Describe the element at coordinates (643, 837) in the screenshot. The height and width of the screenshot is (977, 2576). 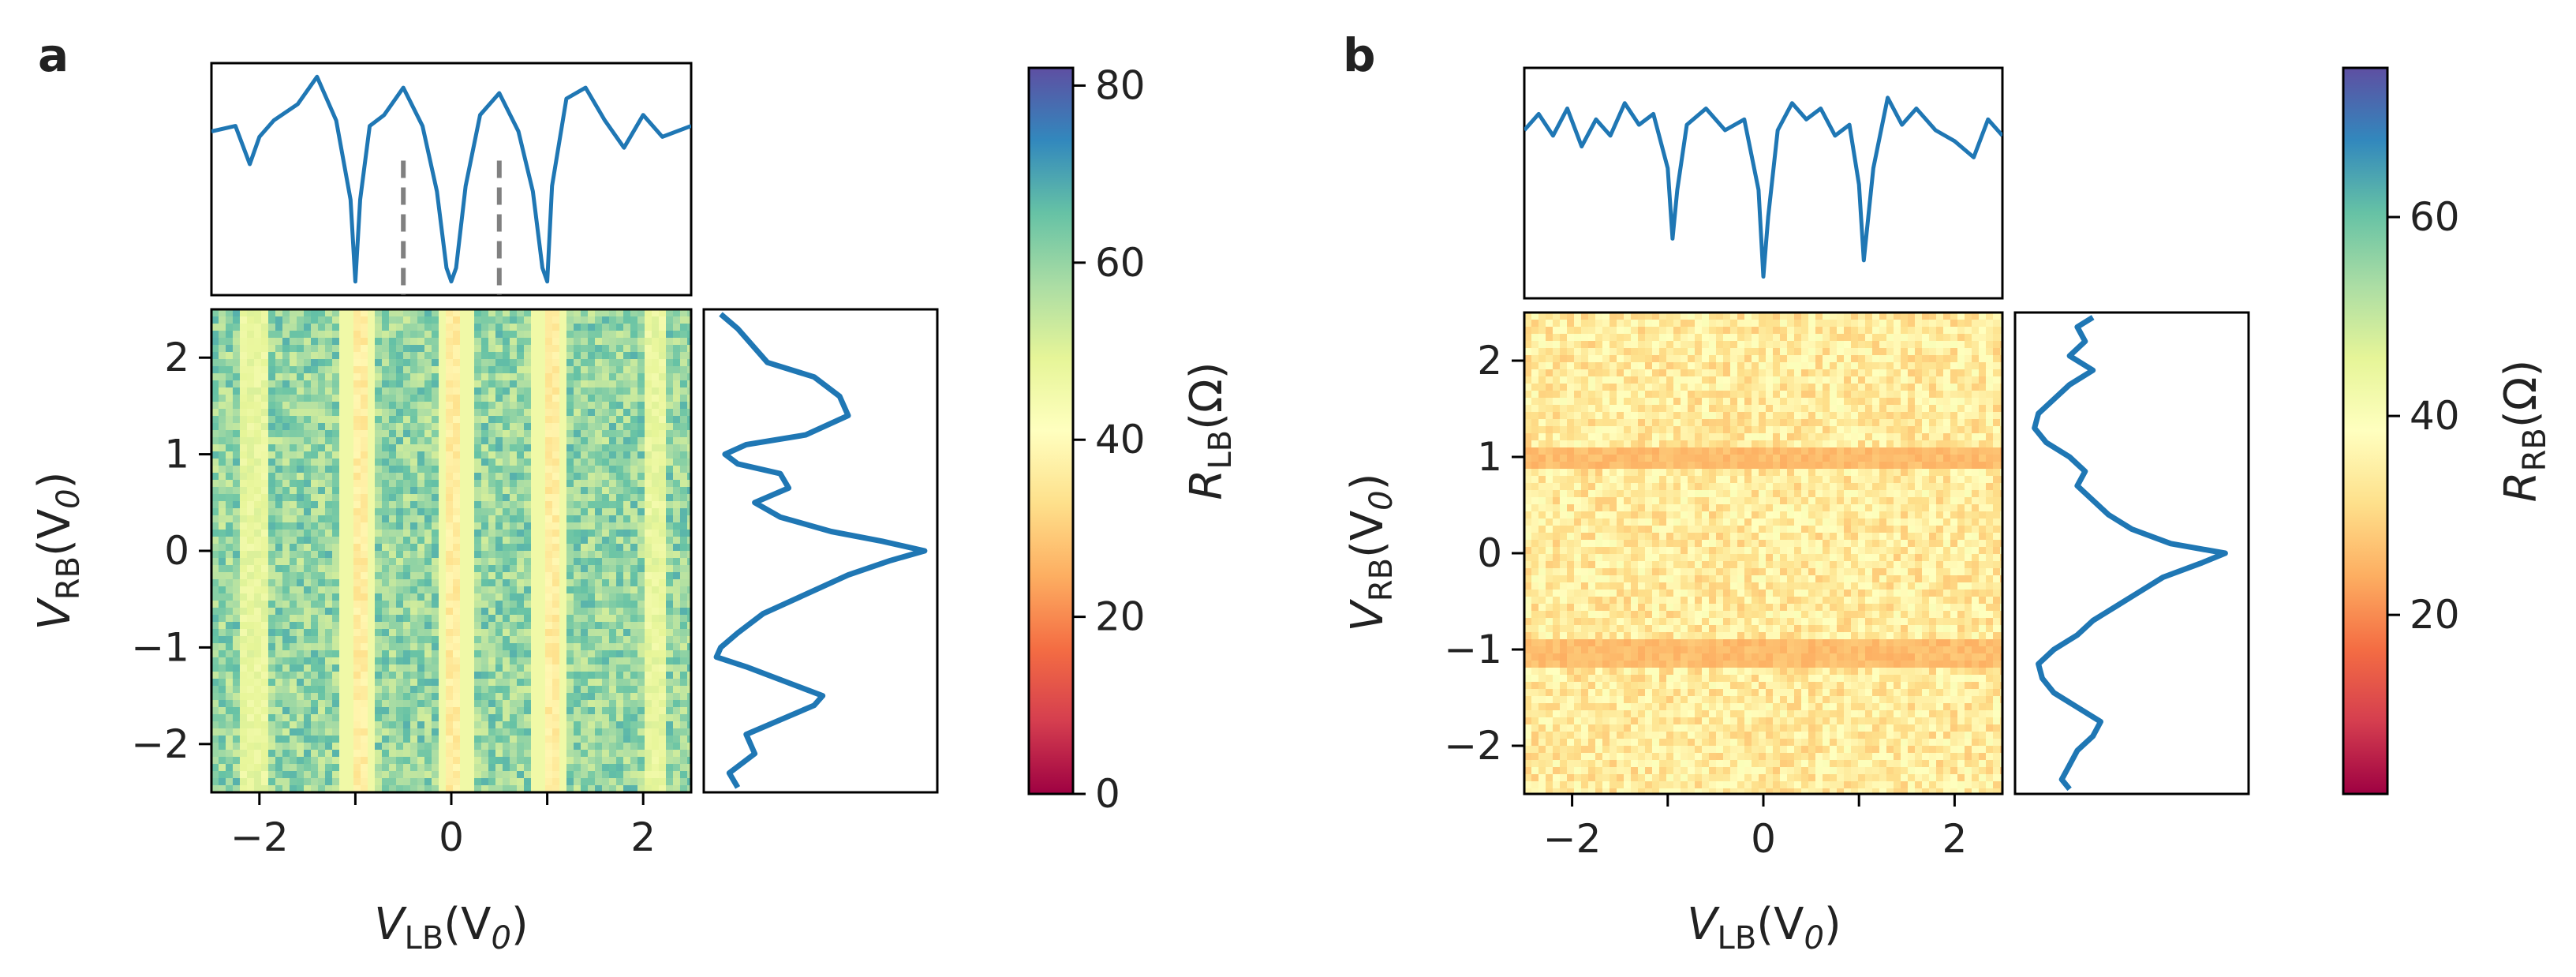
I see `x-tick-label-a-2: 2` at that location.